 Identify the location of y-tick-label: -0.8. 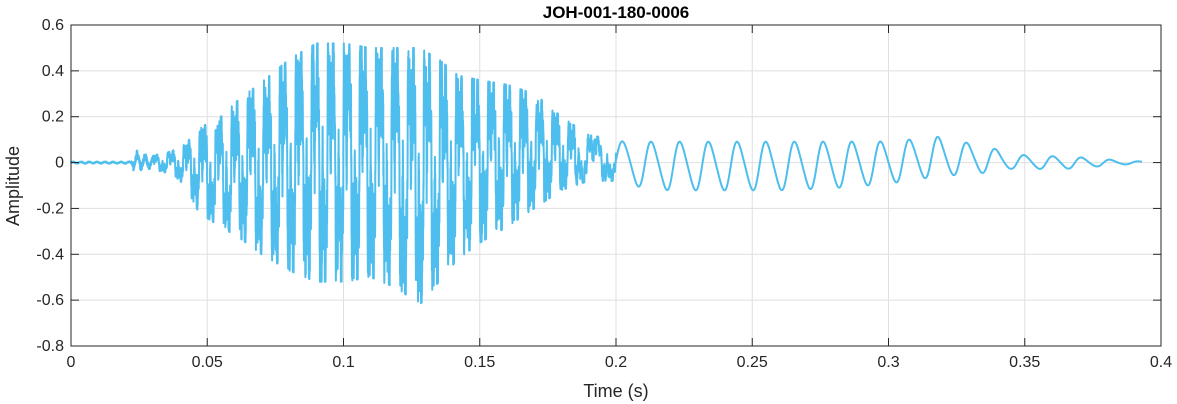
(50, 346).